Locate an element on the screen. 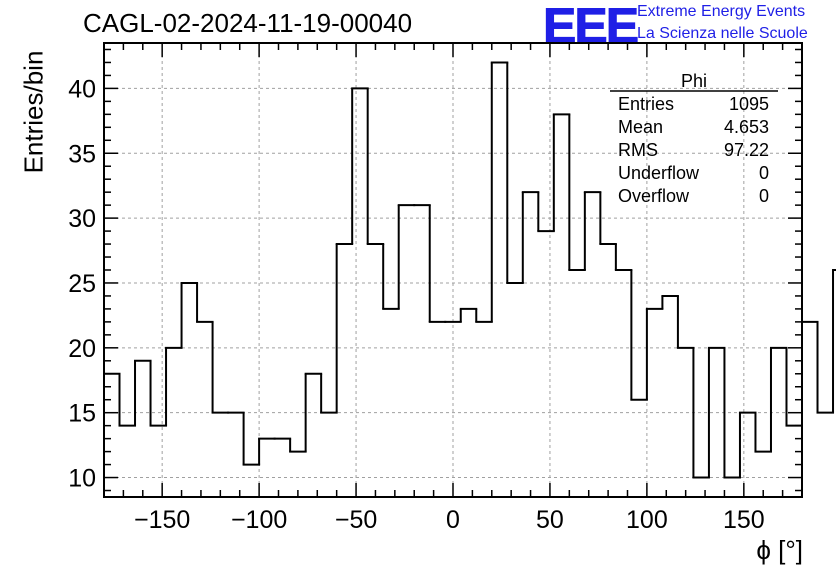  stats-label: RMS is located at coordinates (638, 150).